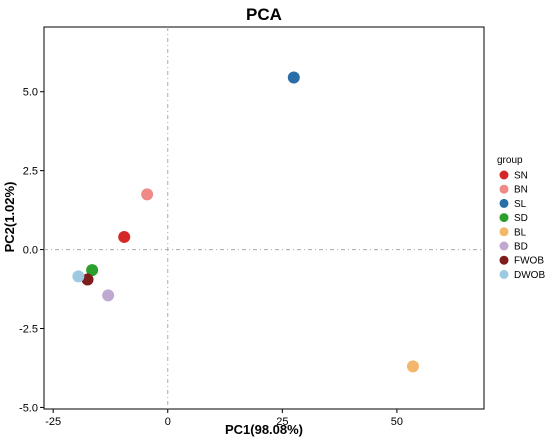 The height and width of the screenshot is (441, 550). Describe the element at coordinates (168, 422) in the screenshot. I see `x-tick-label: 0` at that location.